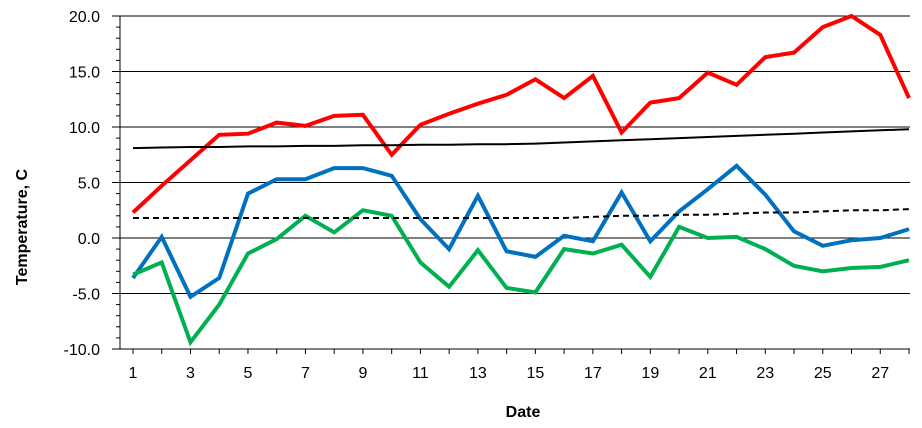 Image resolution: width=922 pixels, height=428 pixels. What do you see at coordinates (708, 373) in the screenshot?
I see `x-tick-label: 21` at bounding box center [708, 373].